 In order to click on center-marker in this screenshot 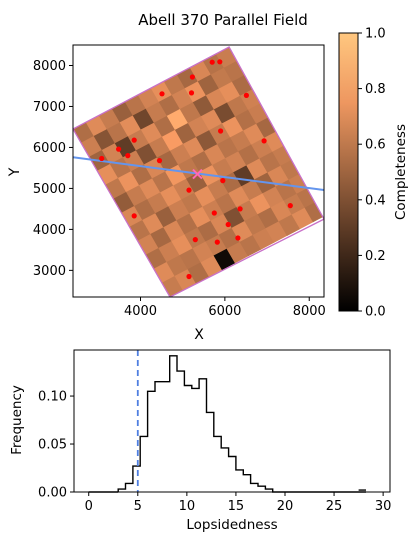, I will do `click(197, 174)`.